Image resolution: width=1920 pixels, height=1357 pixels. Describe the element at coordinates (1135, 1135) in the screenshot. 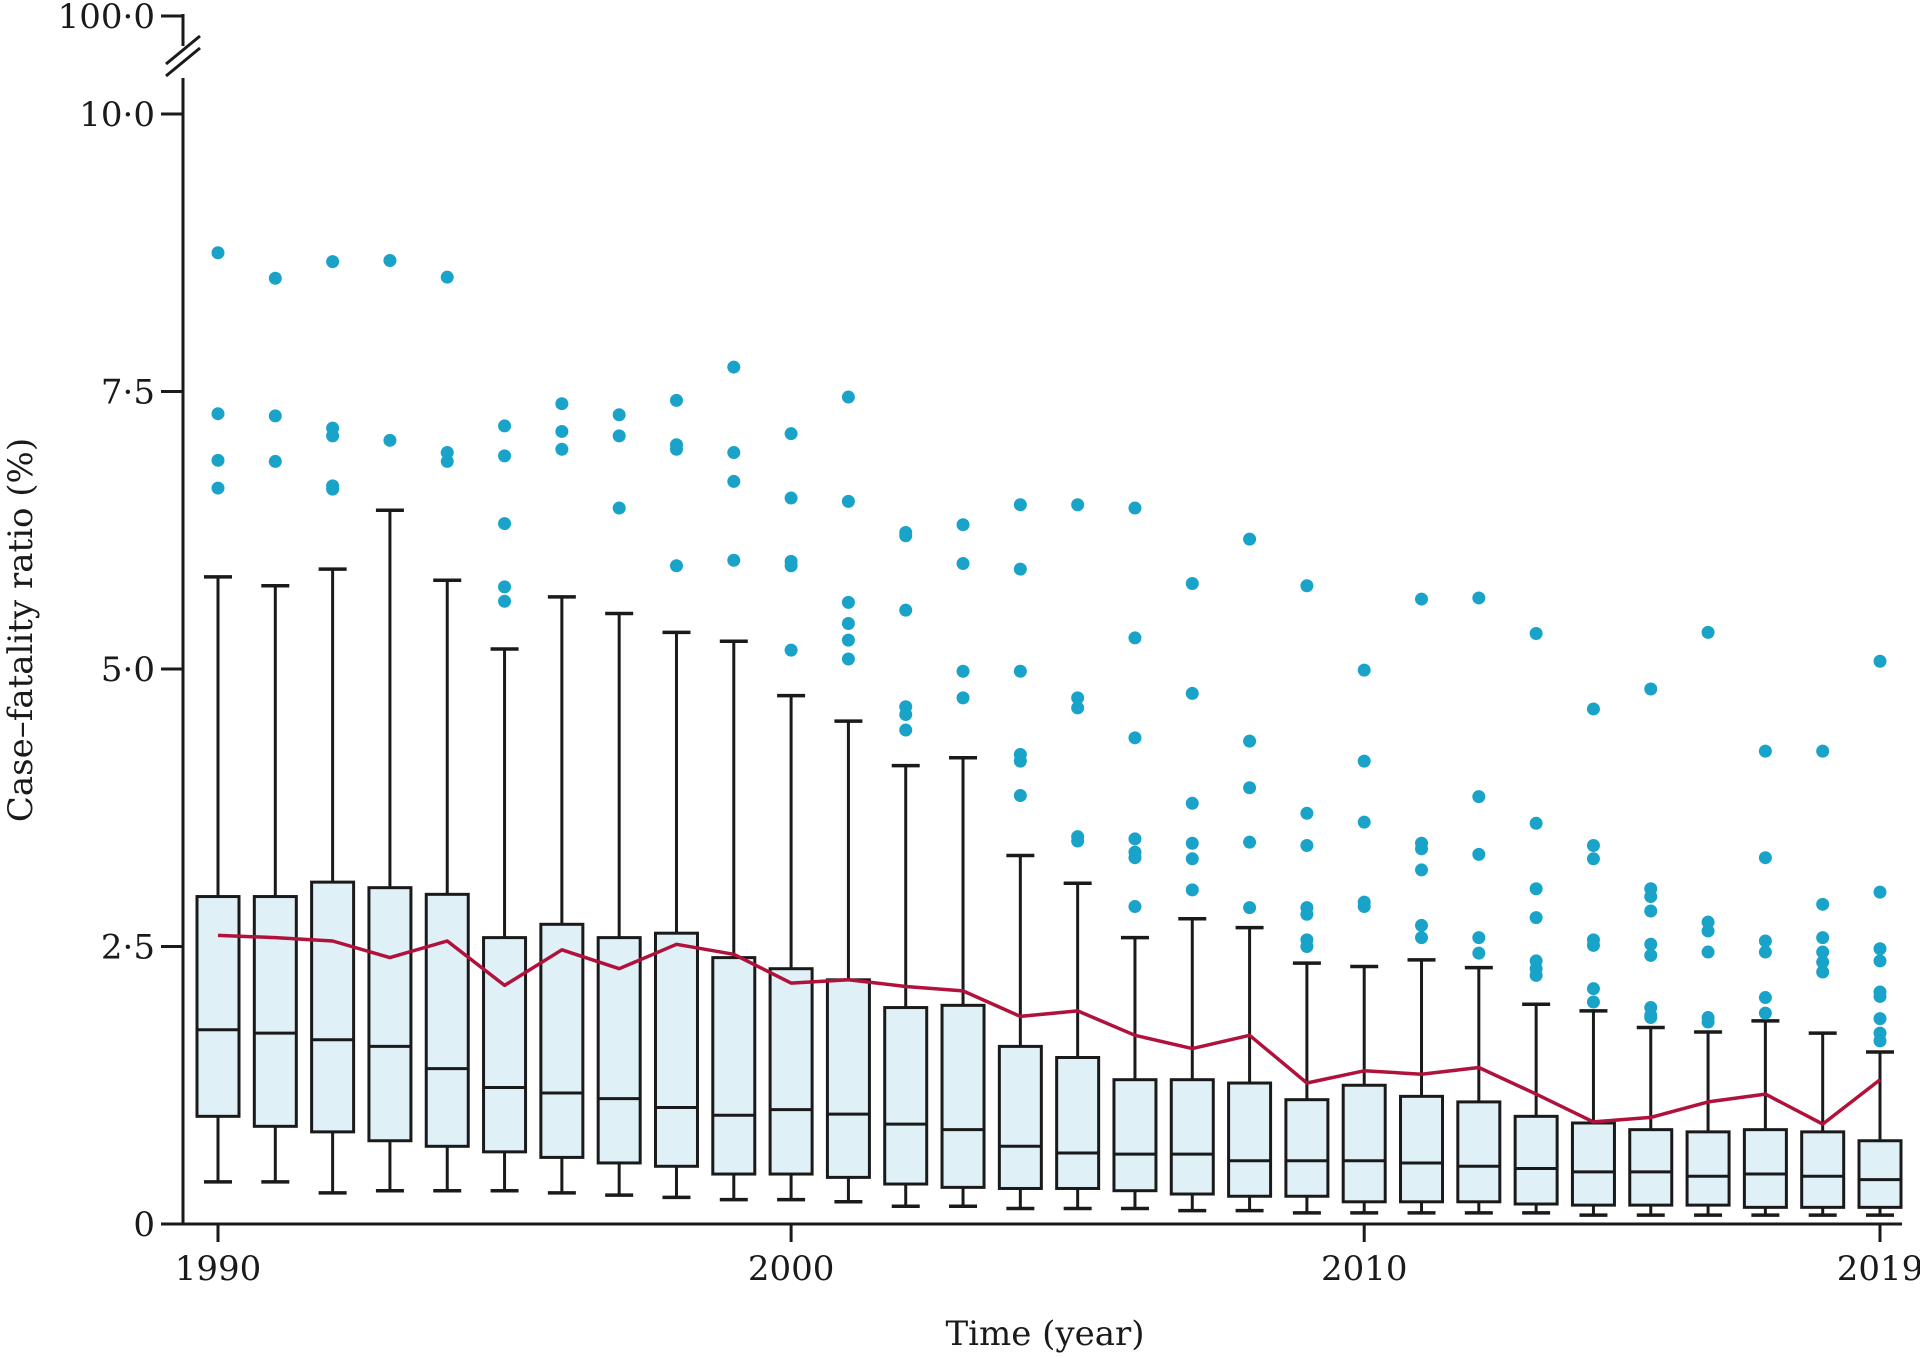

I see `iqr-box-2006` at that location.